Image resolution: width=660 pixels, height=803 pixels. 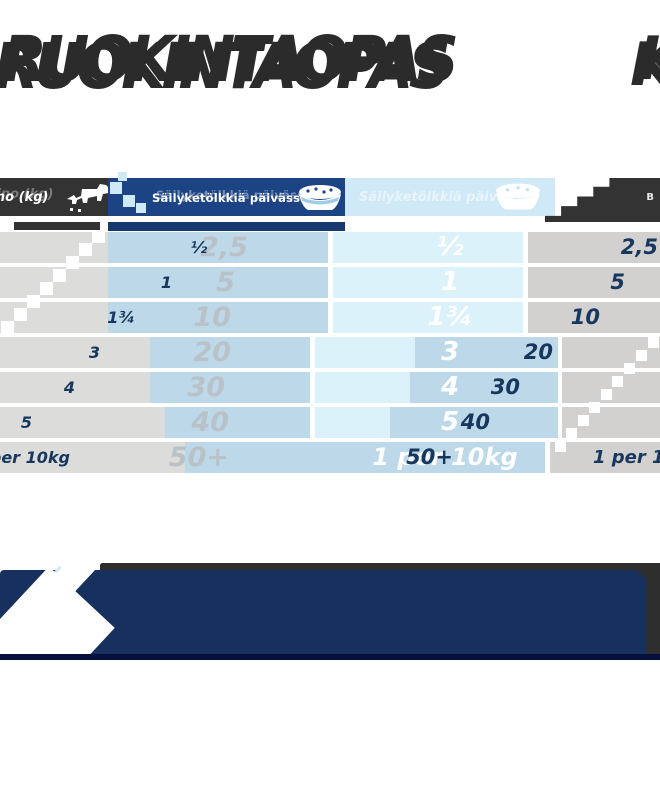 I want to click on cans-value: 1 per 10kg, so click(x=35, y=457).